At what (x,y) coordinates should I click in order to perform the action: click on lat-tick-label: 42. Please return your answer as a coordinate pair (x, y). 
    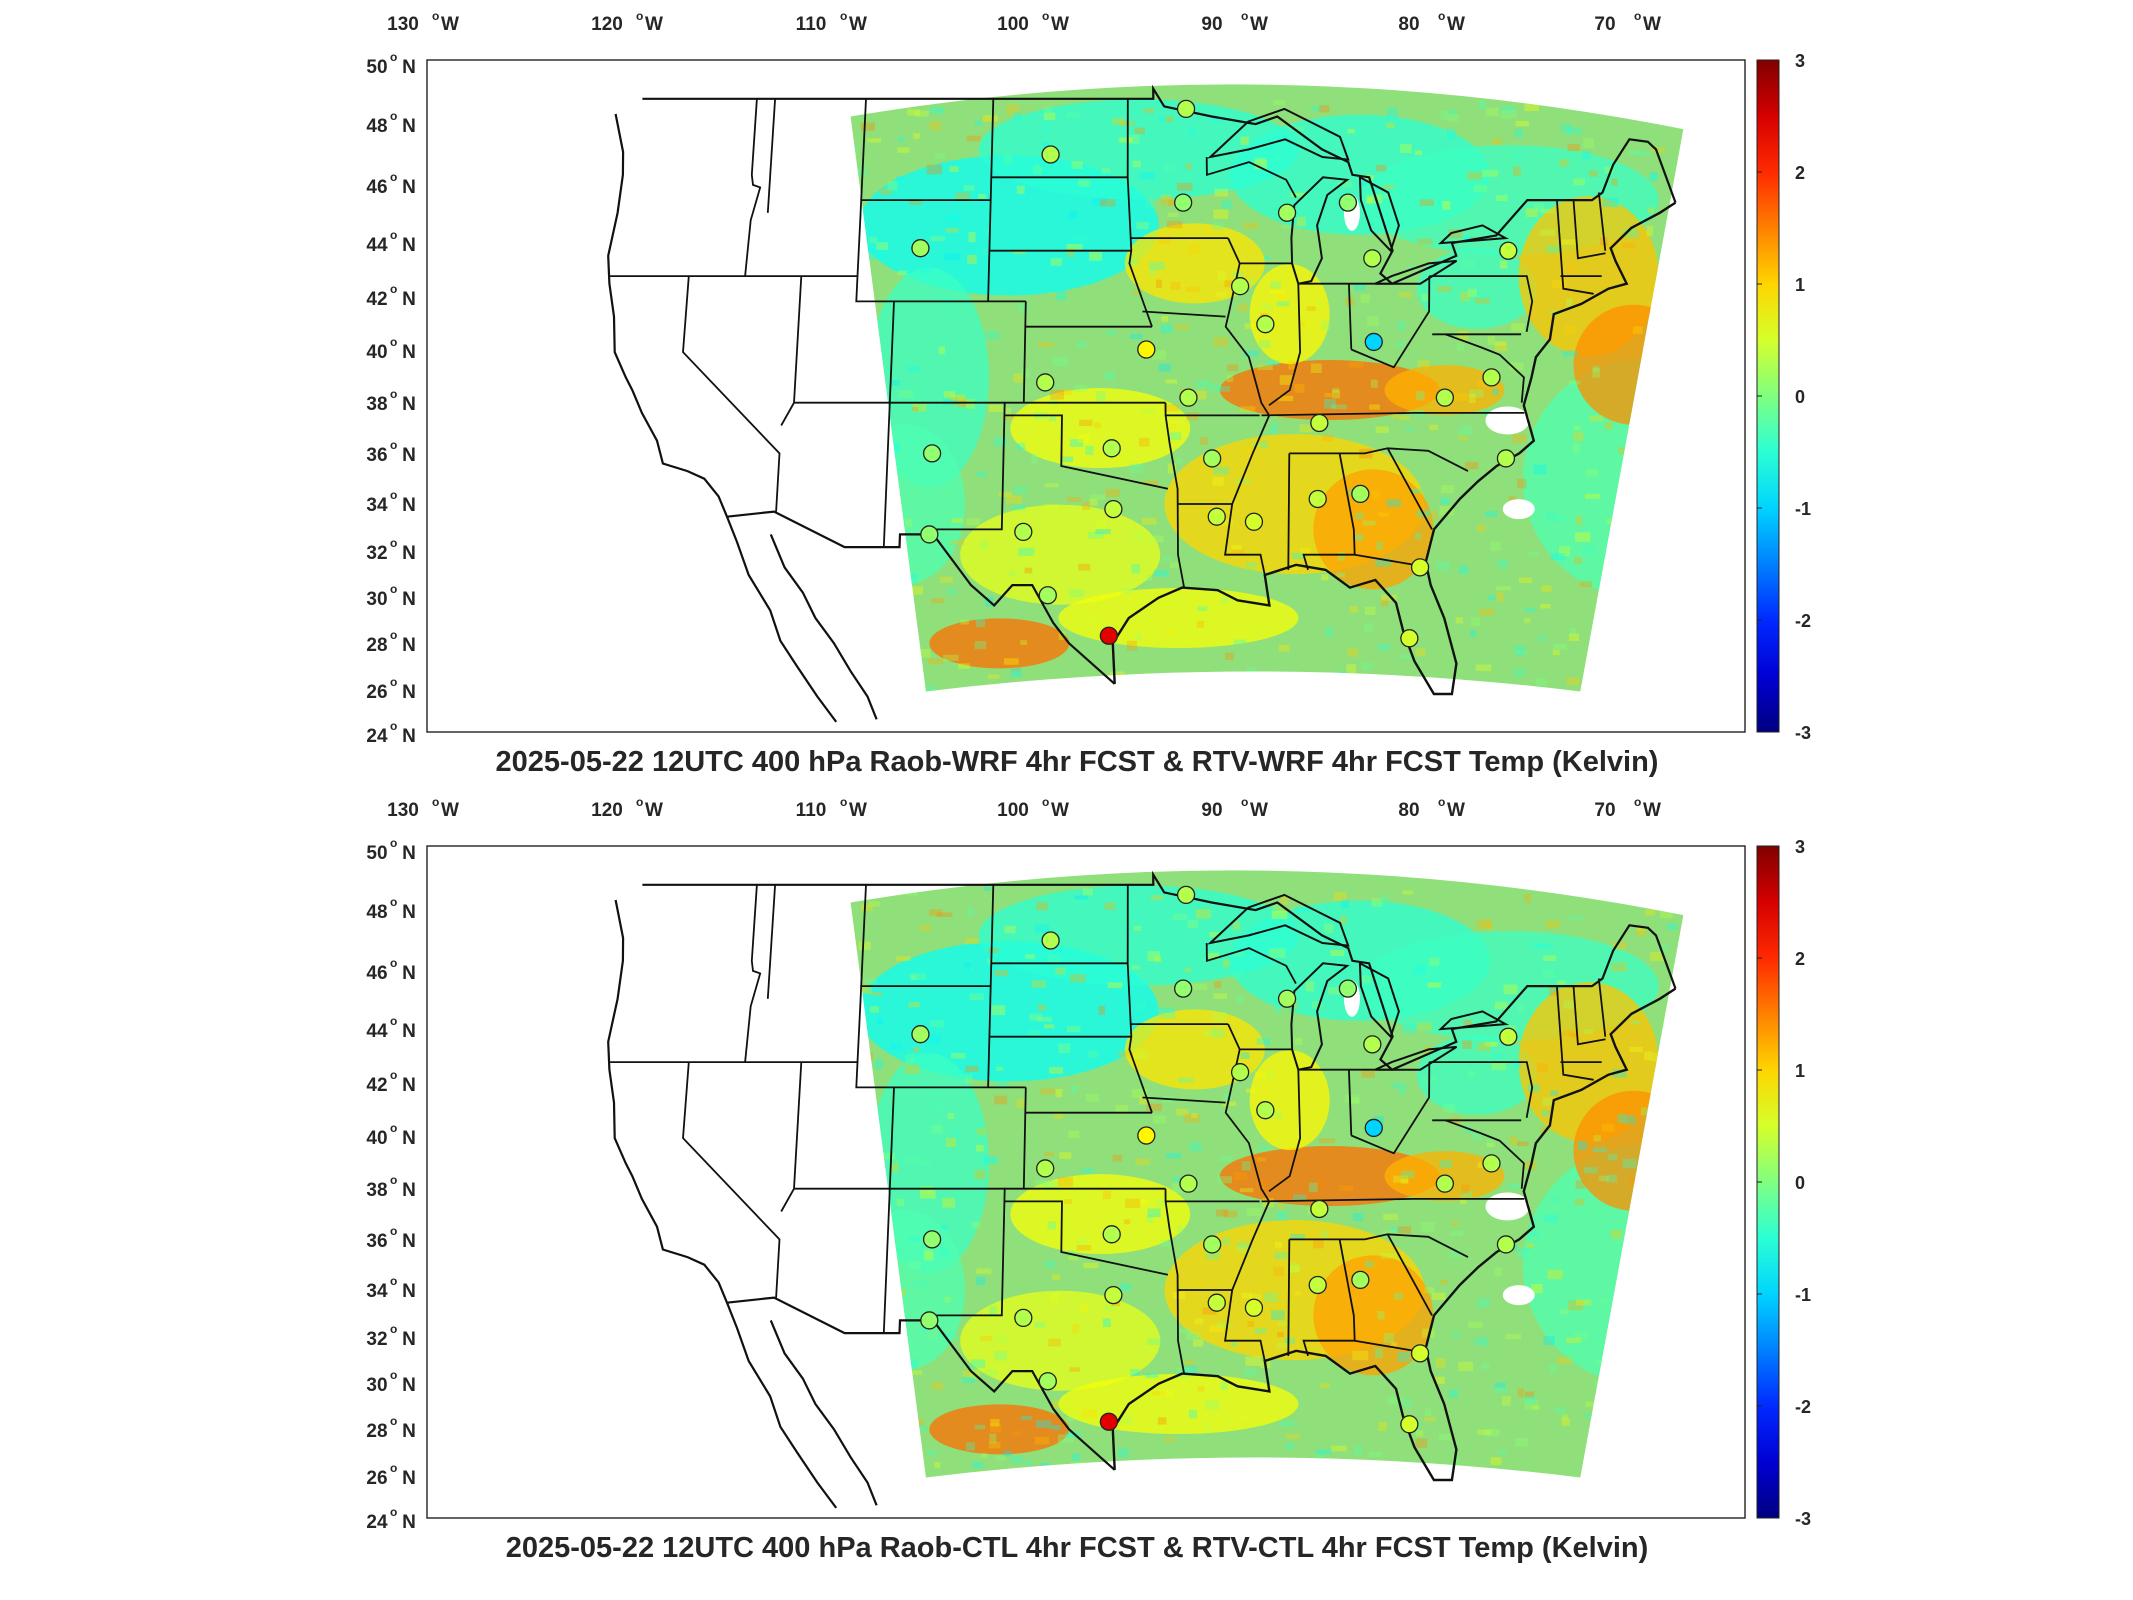
    Looking at the image, I should click on (376, 299).